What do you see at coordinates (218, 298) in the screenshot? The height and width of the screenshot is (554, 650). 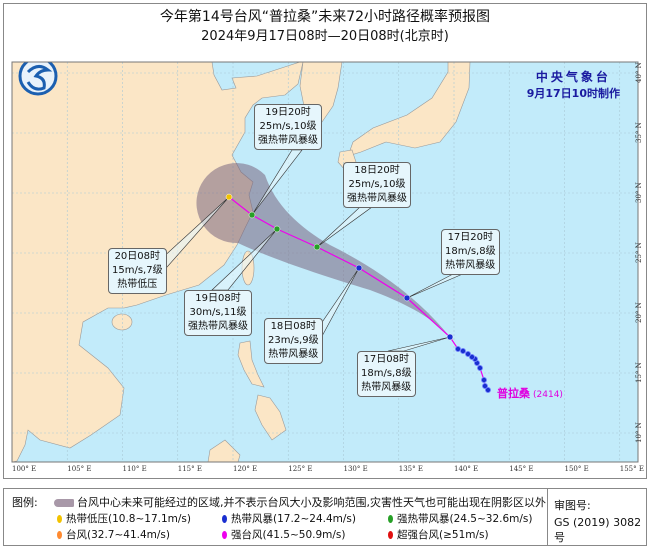 I see `callout-time: 19日08时` at bounding box center [218, 298].